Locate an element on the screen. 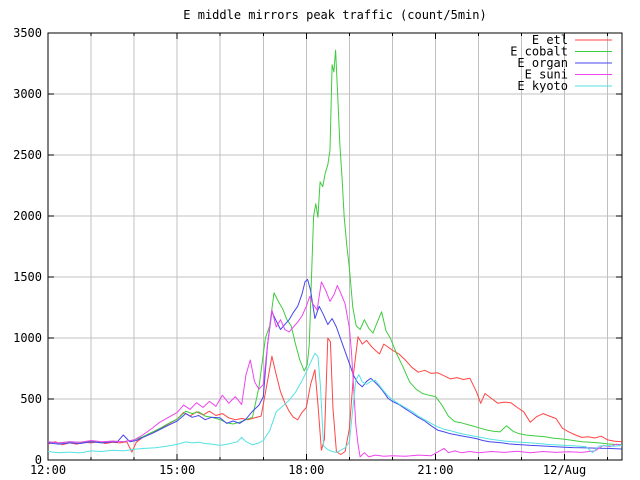  y-axis-label: 2000 is located at coordinates (27, 216).